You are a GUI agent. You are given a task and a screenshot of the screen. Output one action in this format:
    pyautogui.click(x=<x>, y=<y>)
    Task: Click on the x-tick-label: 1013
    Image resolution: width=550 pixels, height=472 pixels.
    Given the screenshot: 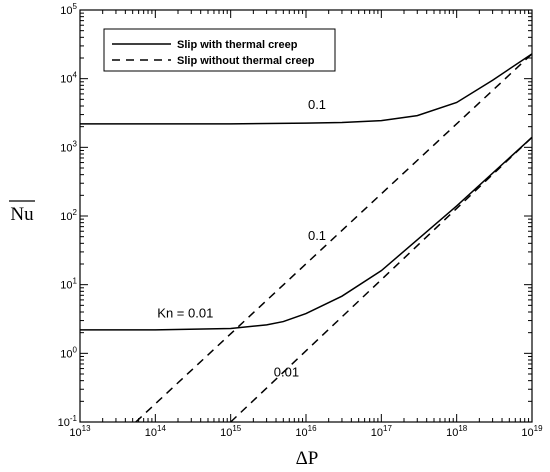 What is the action you would take?
    pyautogui.click(x=80, y=431)
    